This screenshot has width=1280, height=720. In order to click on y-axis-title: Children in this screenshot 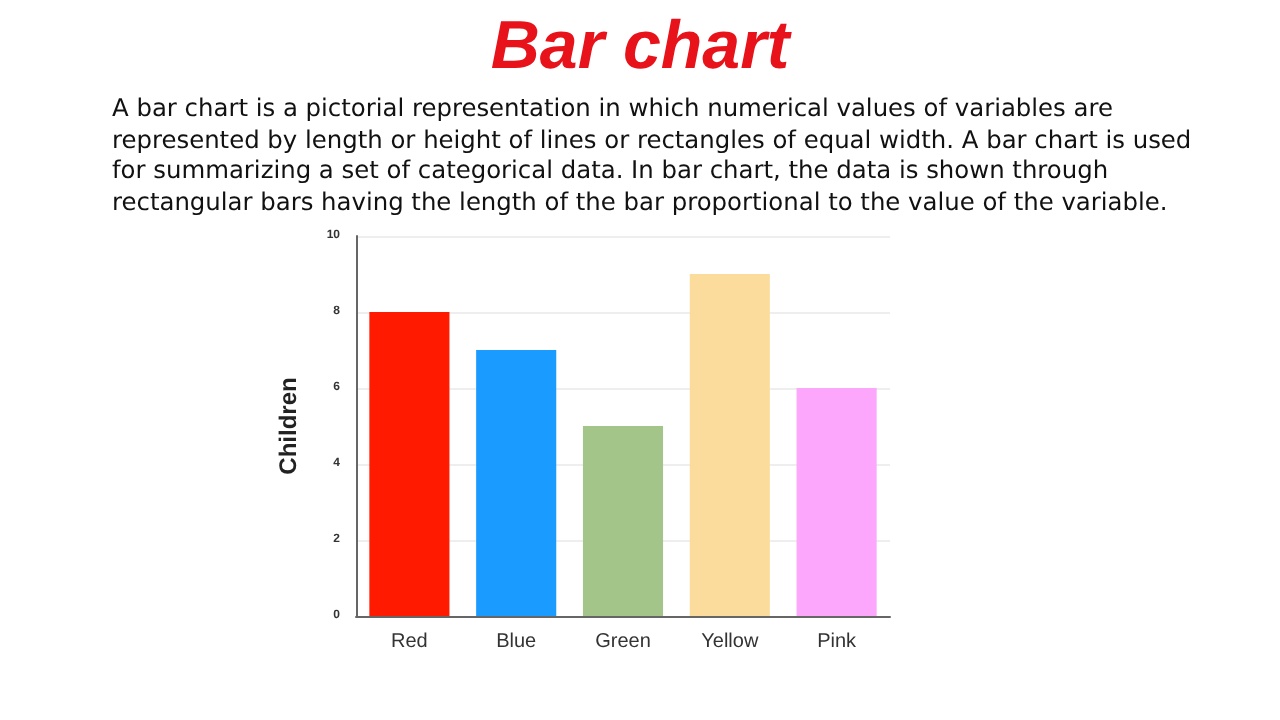, I will do `click(288, 426)`.